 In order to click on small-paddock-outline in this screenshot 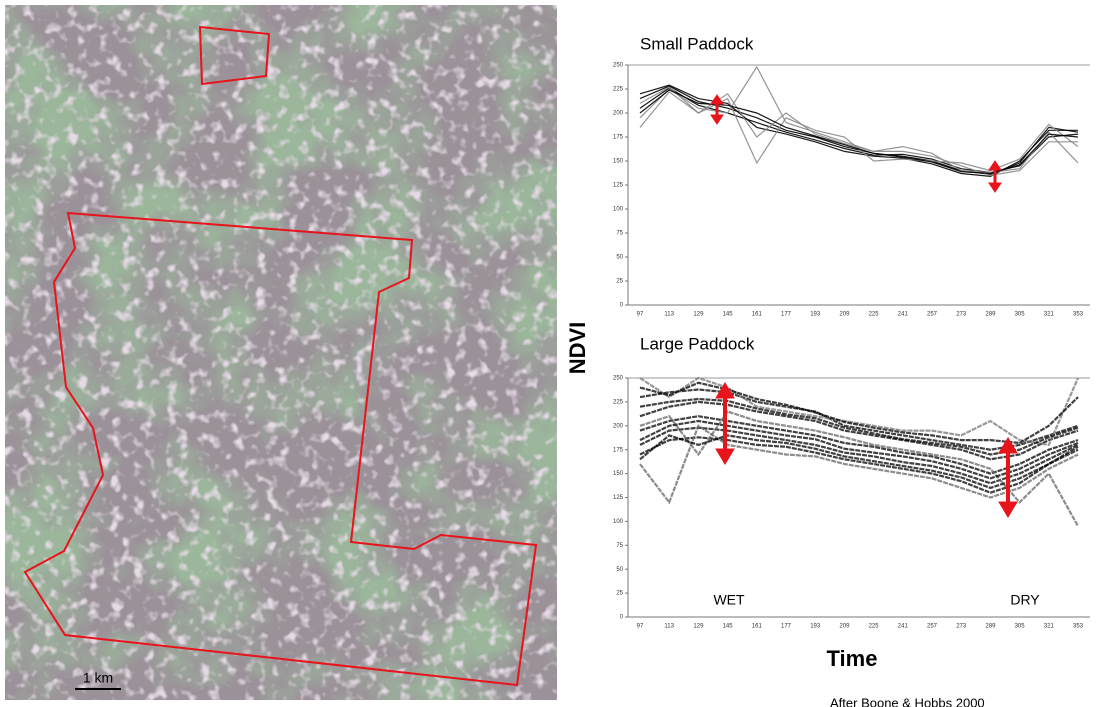, I will do `click(234, 55)`.